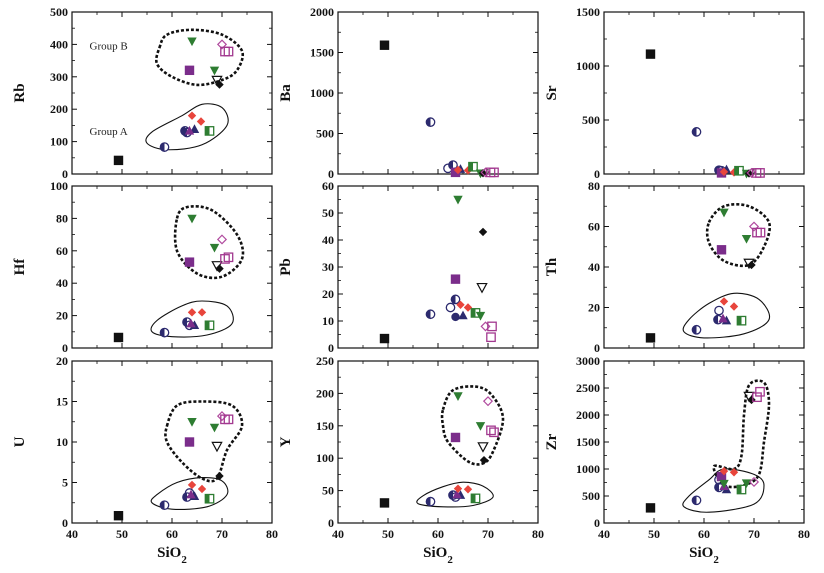 The height and width of the screenshot is (573, 824). I want to click on y-tick-label: 80, so click(62, 218).